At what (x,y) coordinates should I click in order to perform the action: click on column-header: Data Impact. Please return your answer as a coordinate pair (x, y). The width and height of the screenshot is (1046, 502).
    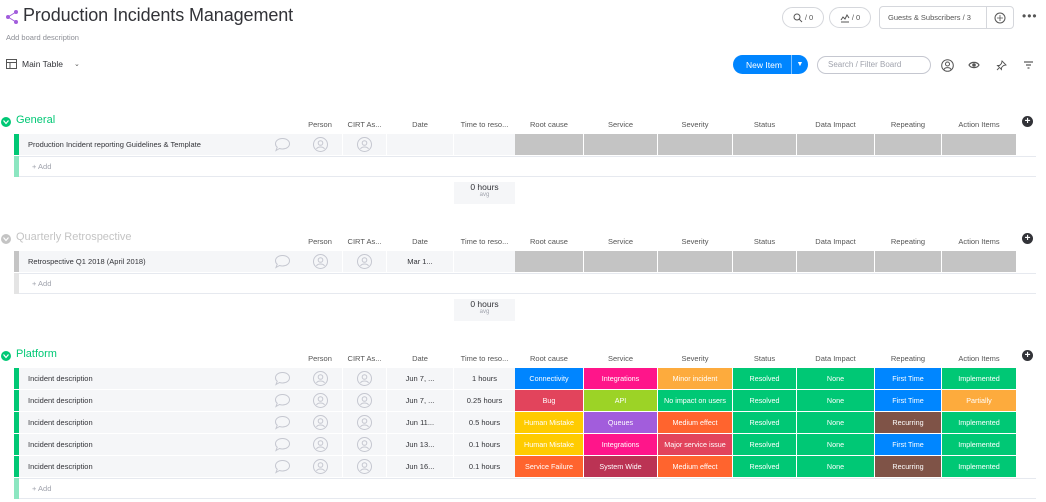
    Looking at the image, I should click on (835, 358).